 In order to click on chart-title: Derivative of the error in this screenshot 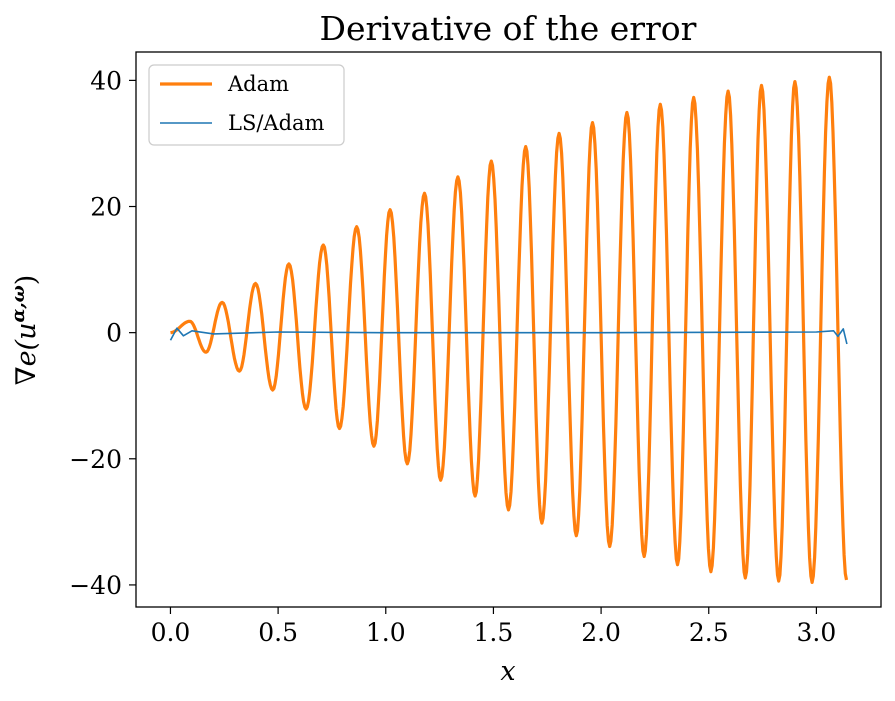, I will do `click(508, 28)`.